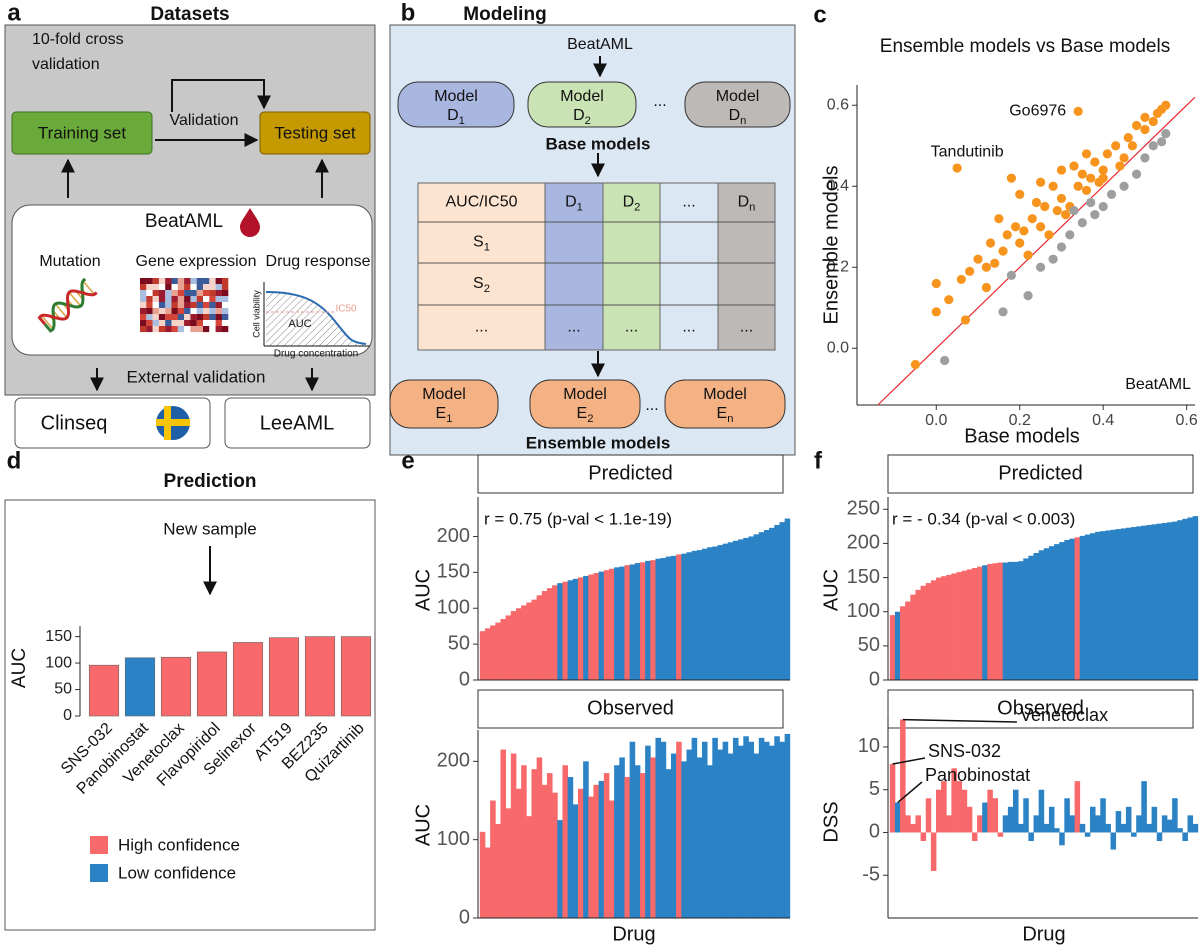  I want to click on model-symbol: E2, so click(585, 415).